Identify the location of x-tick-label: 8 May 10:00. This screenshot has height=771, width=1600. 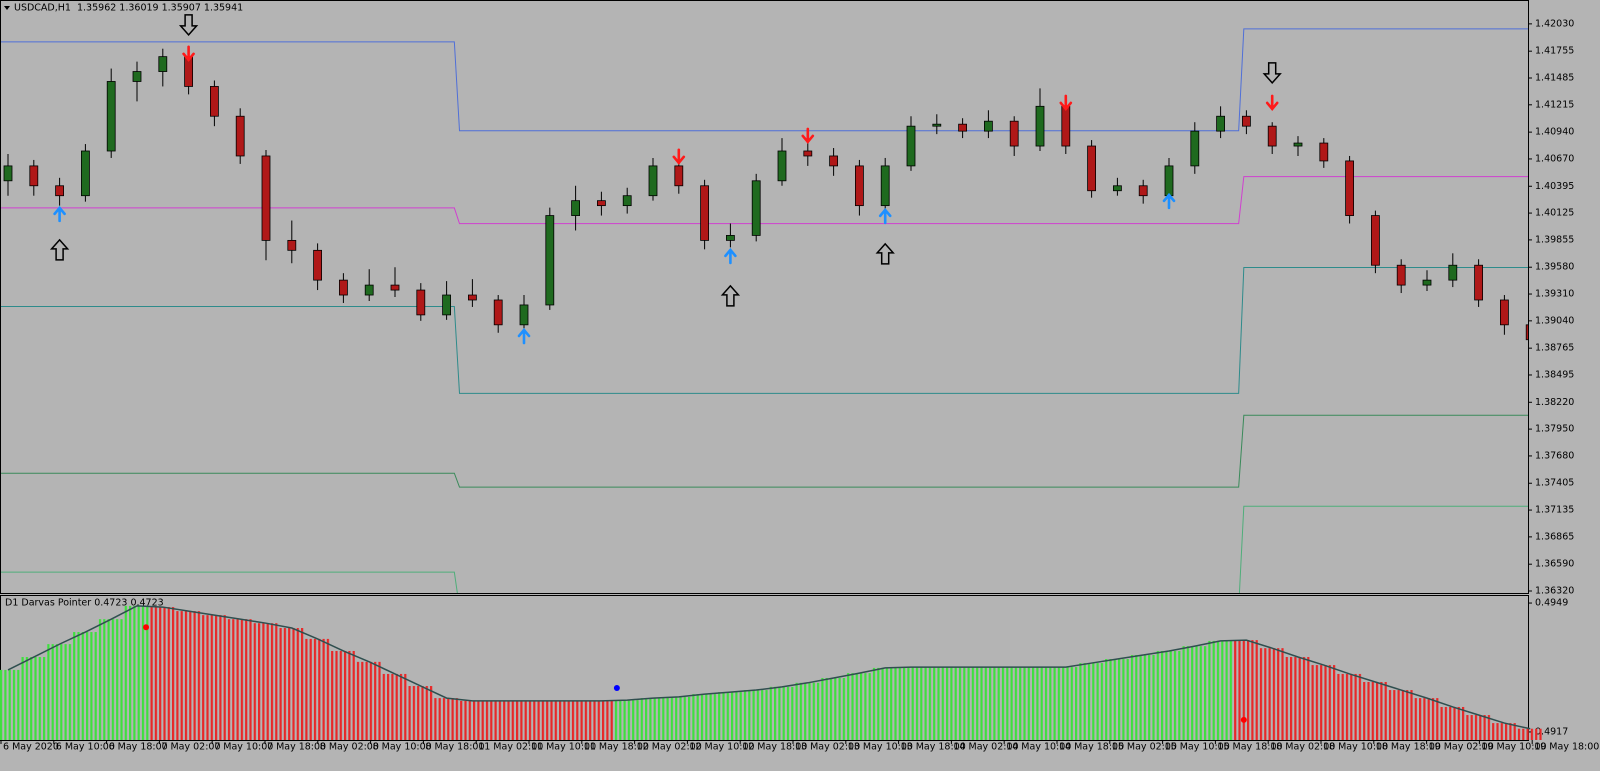
(402, 747).